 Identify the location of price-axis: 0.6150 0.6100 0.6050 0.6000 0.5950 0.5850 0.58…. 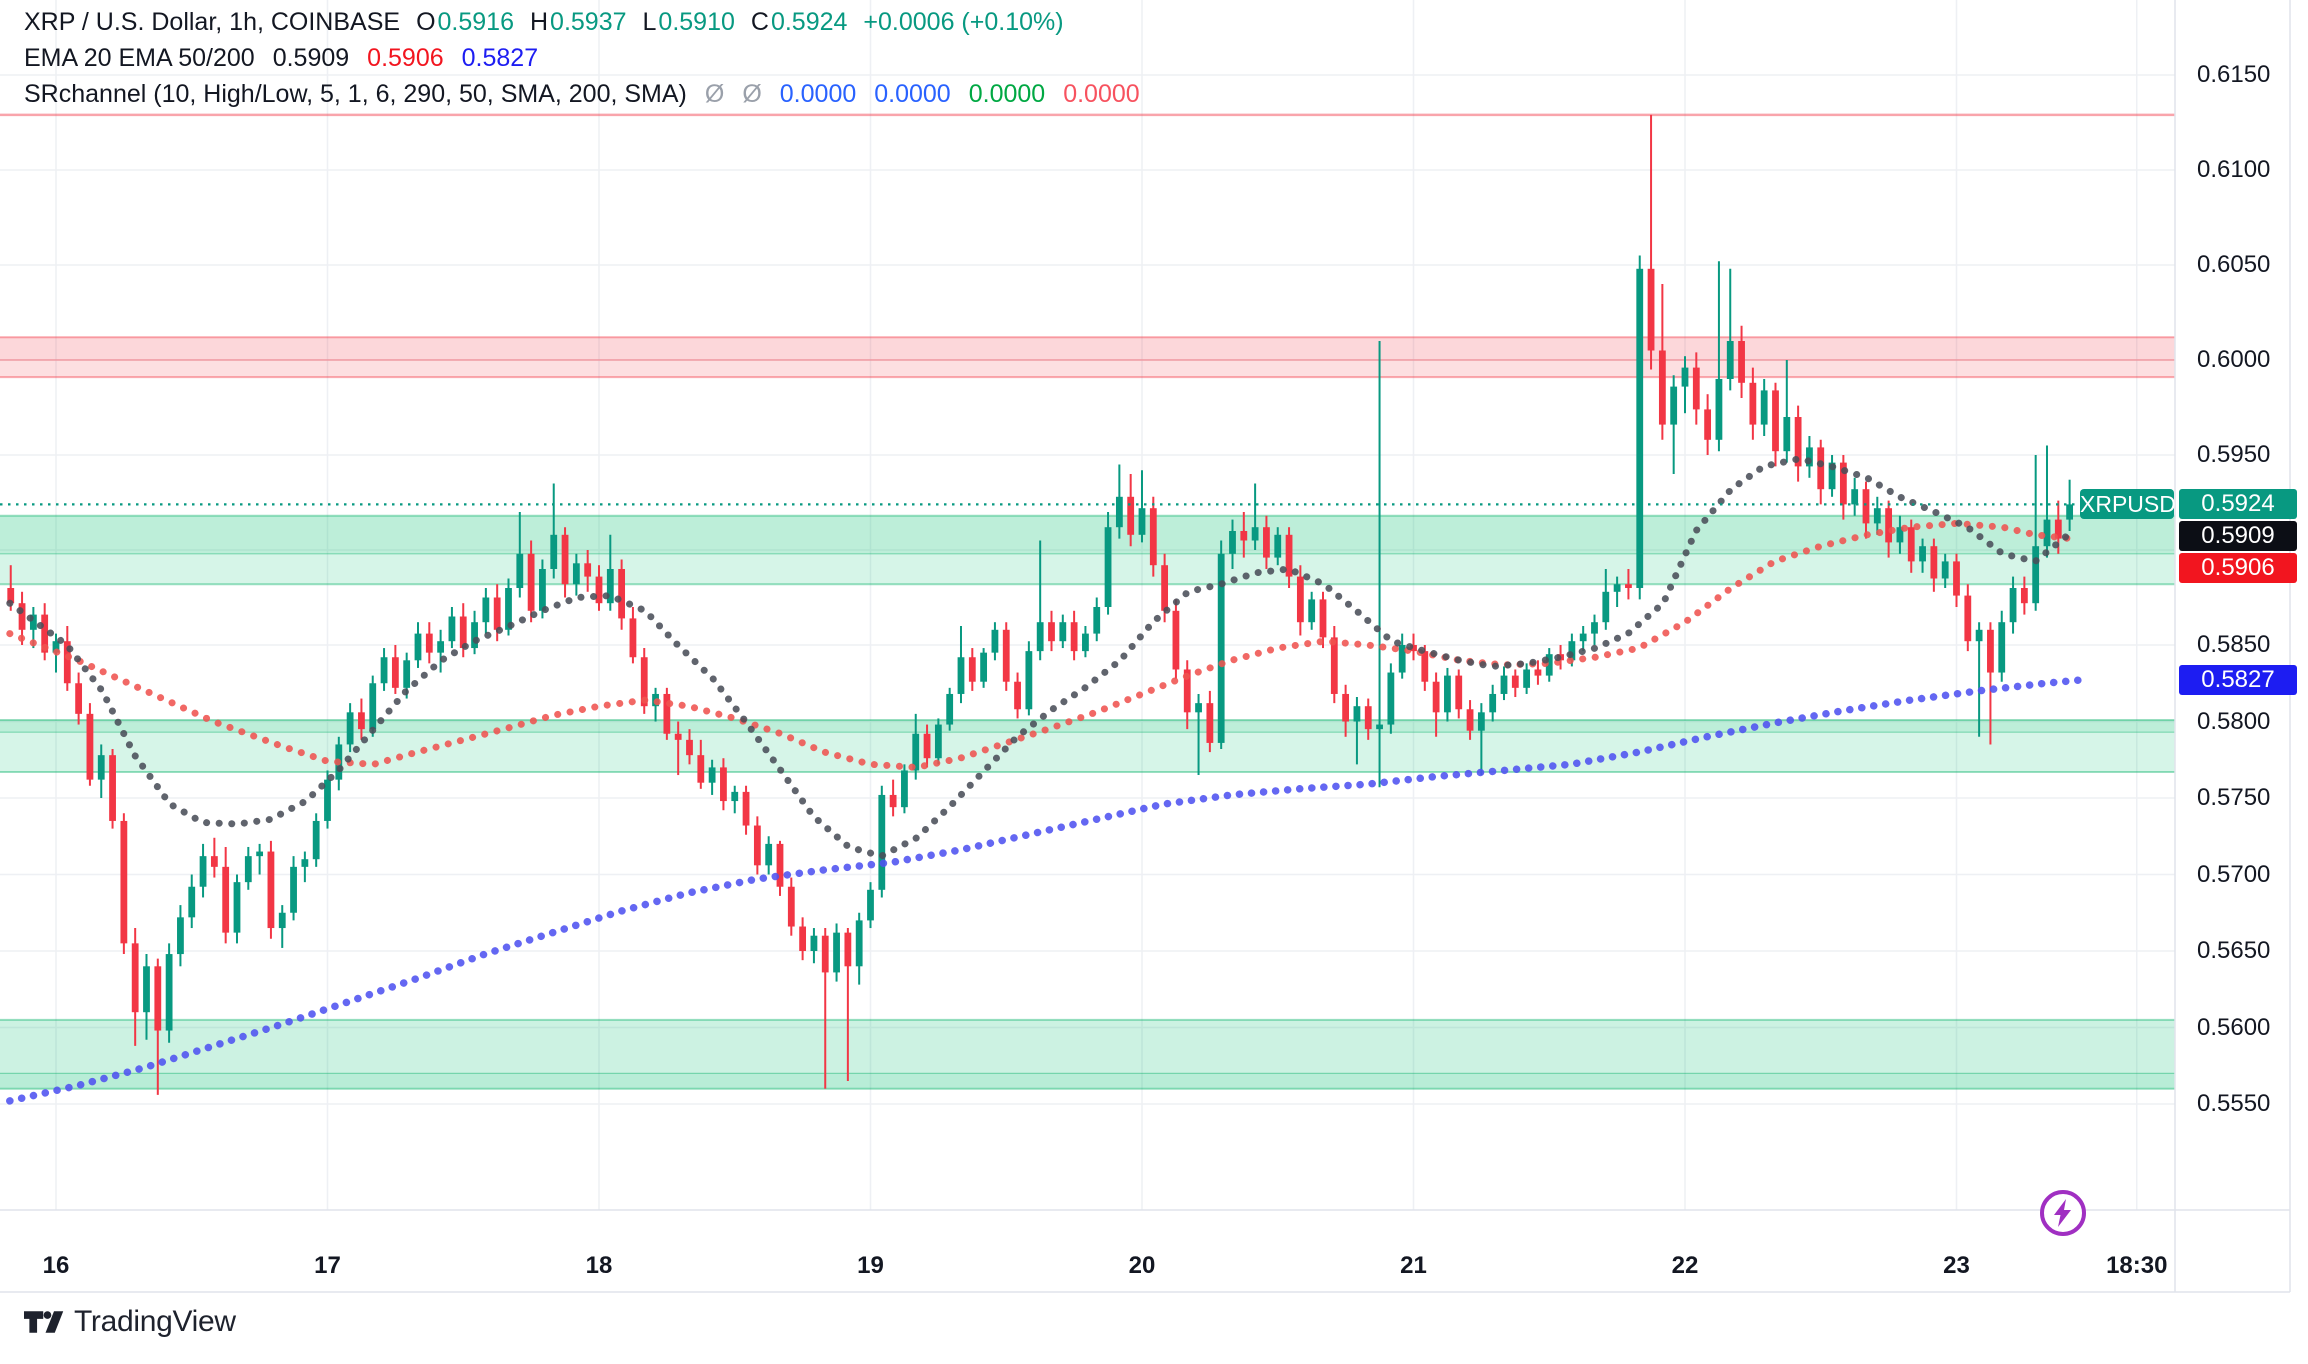
(2241, 646).